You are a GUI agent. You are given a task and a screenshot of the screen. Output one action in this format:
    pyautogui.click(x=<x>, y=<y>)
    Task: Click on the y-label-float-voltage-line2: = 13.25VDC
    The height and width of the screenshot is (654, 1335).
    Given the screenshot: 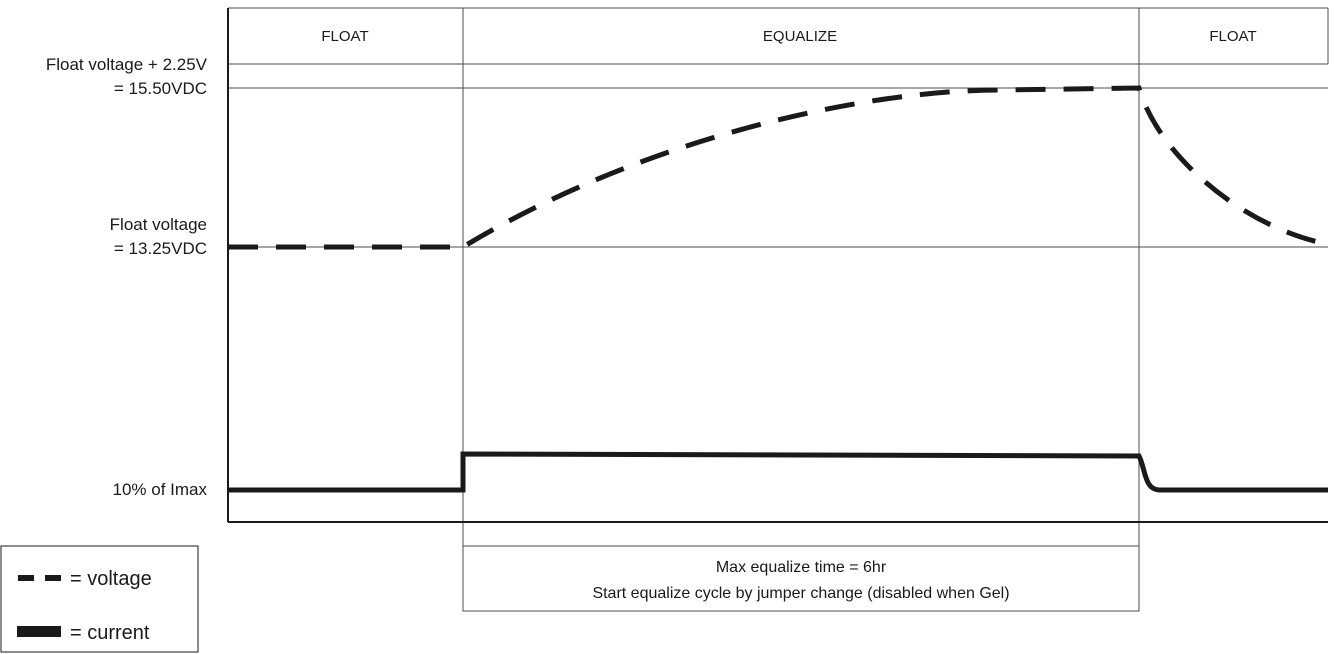 What is the action you would take?
    pyautogui.click(x=160, y=248)
    